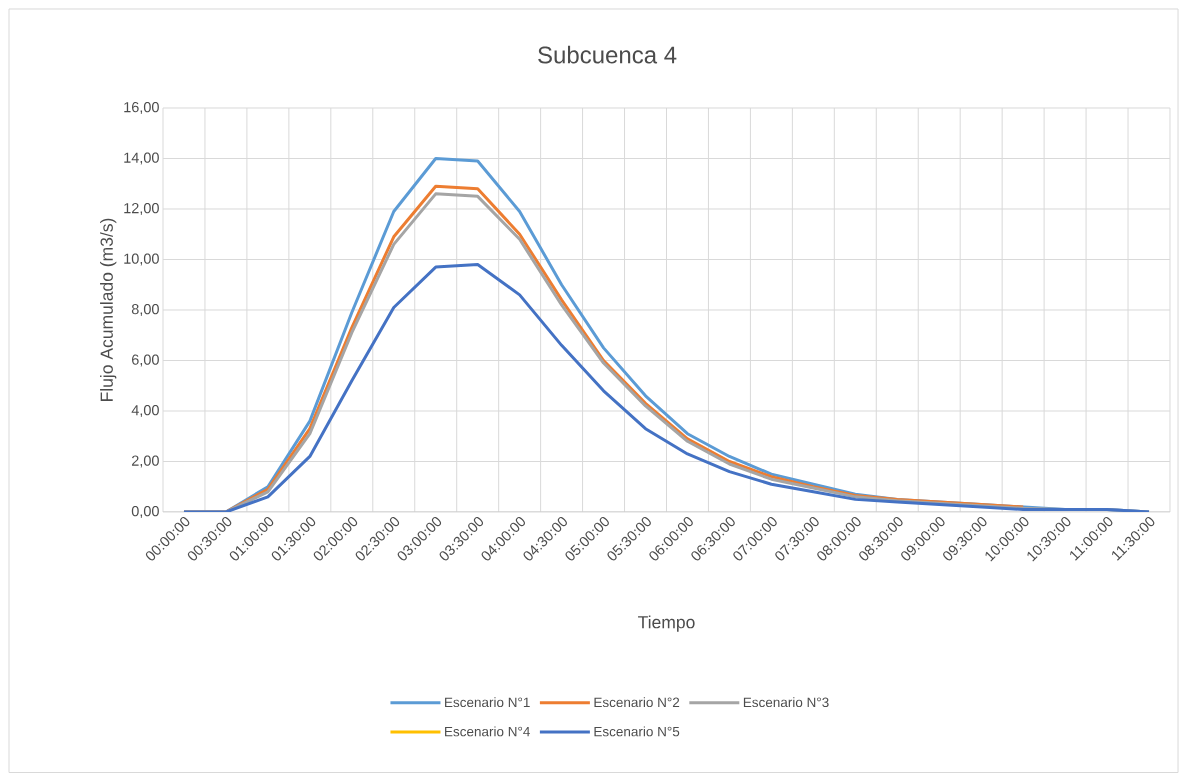  I want to click on y-tick-label: 8,00, so click(145, 310).